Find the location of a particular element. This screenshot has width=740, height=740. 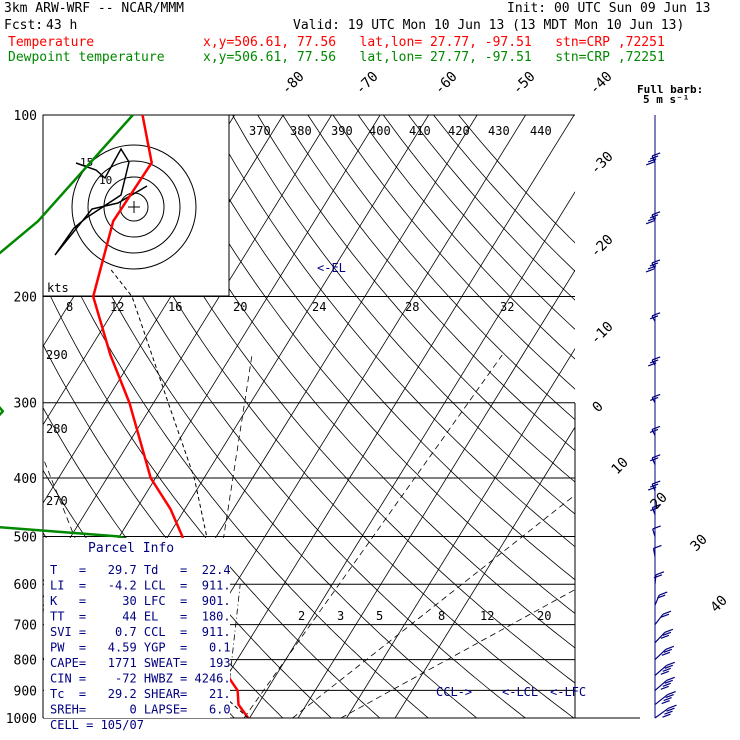

temperature-tick-label: -70 is located at coordinates (367, 83).